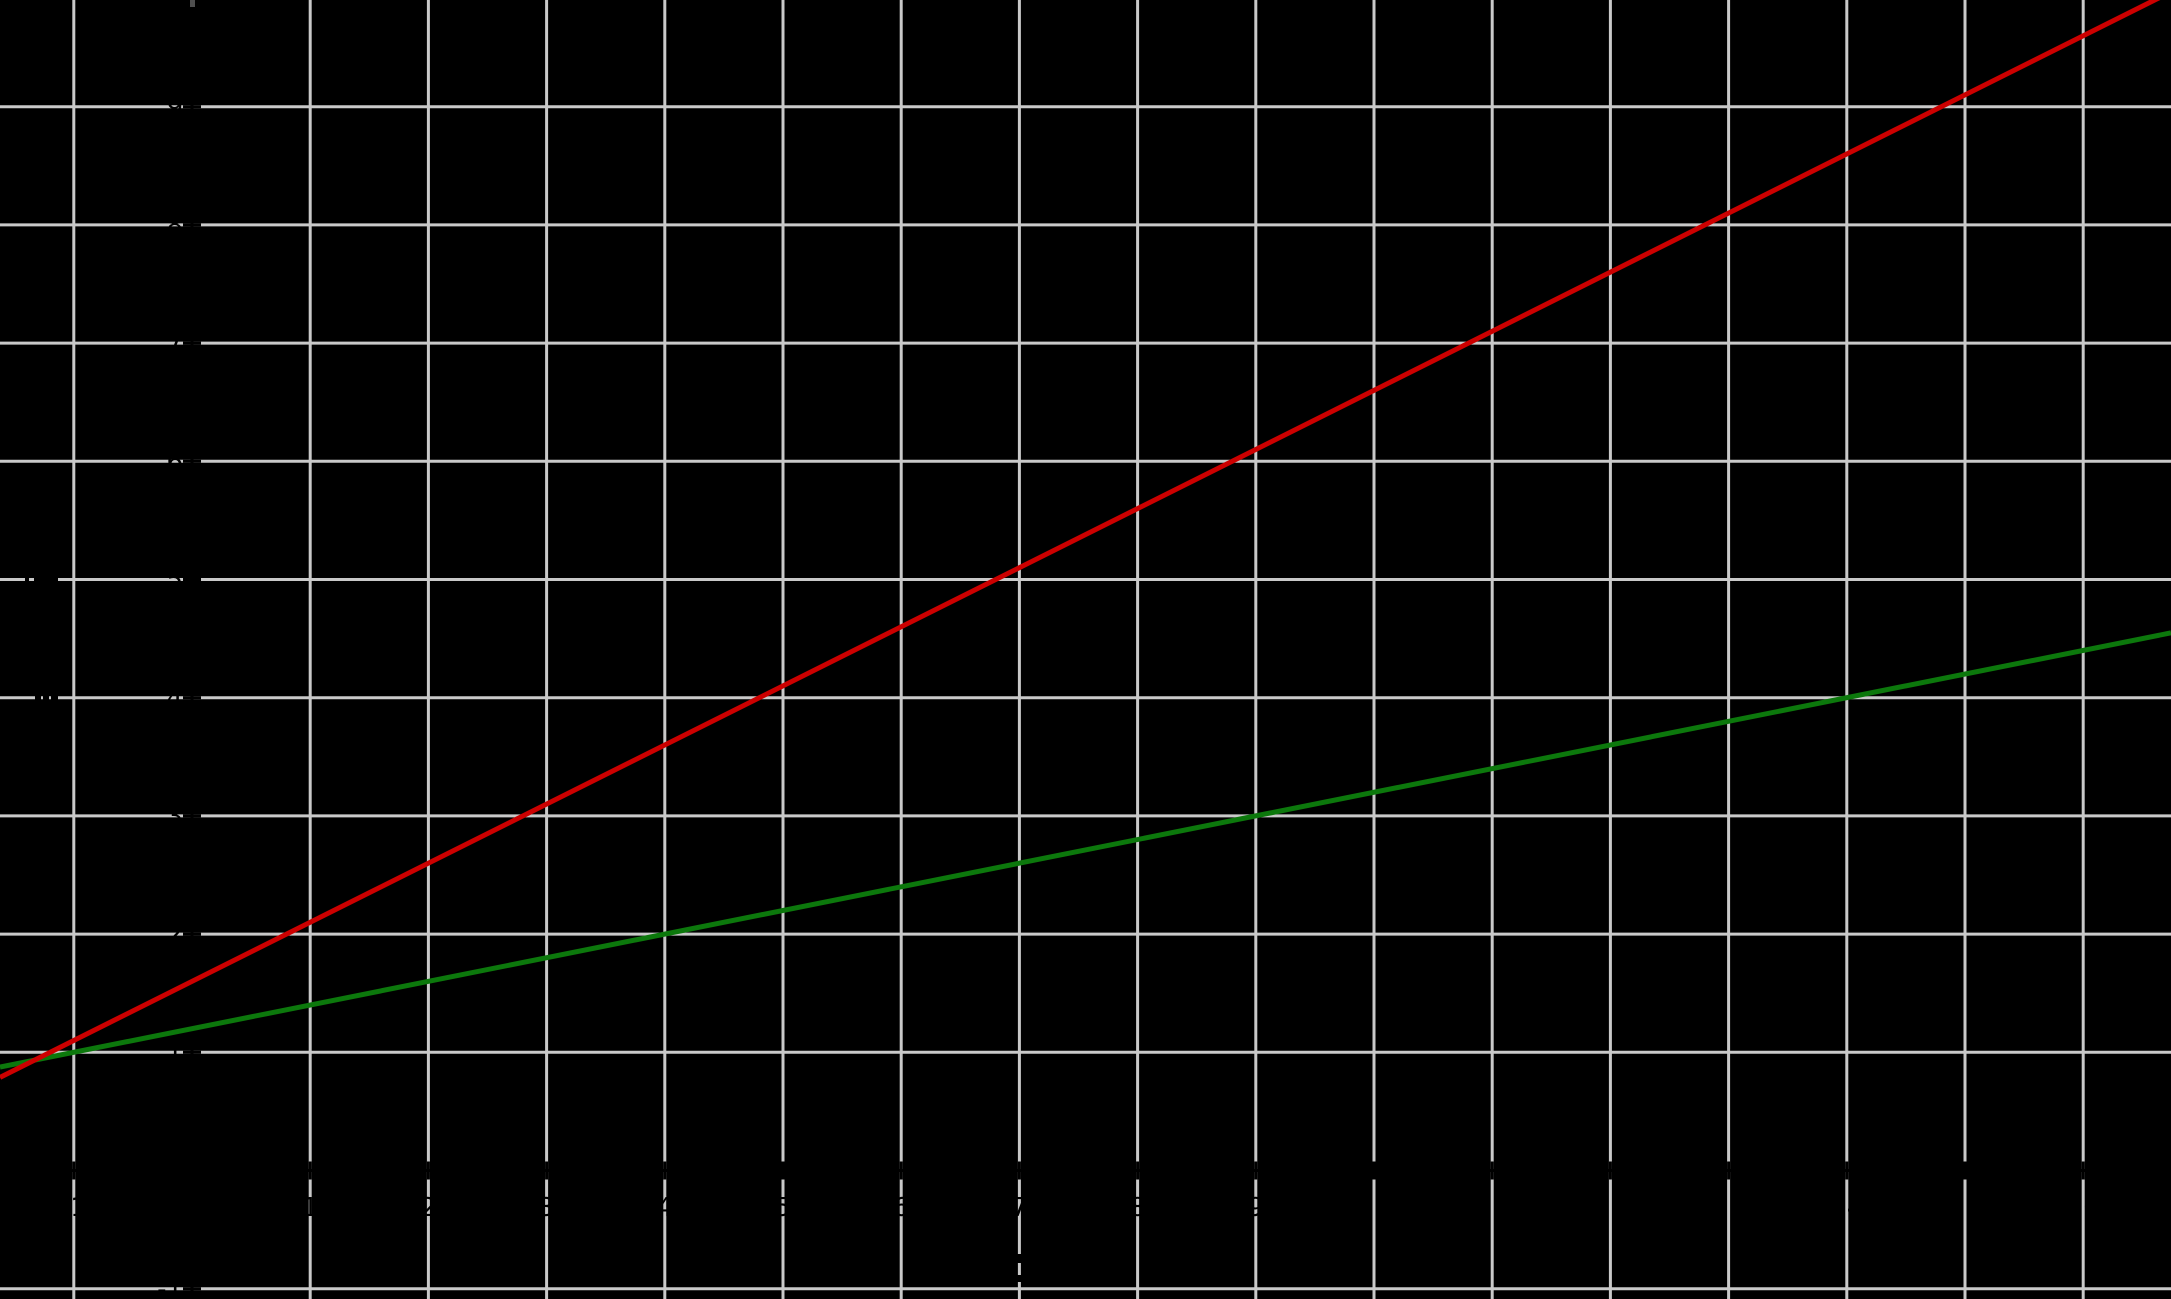 The width and height of the screenshot is (2171, 1299). Describe the element at coordinates (174, 581) in the screenshot. I see `y-tick-label: 5` at that location.